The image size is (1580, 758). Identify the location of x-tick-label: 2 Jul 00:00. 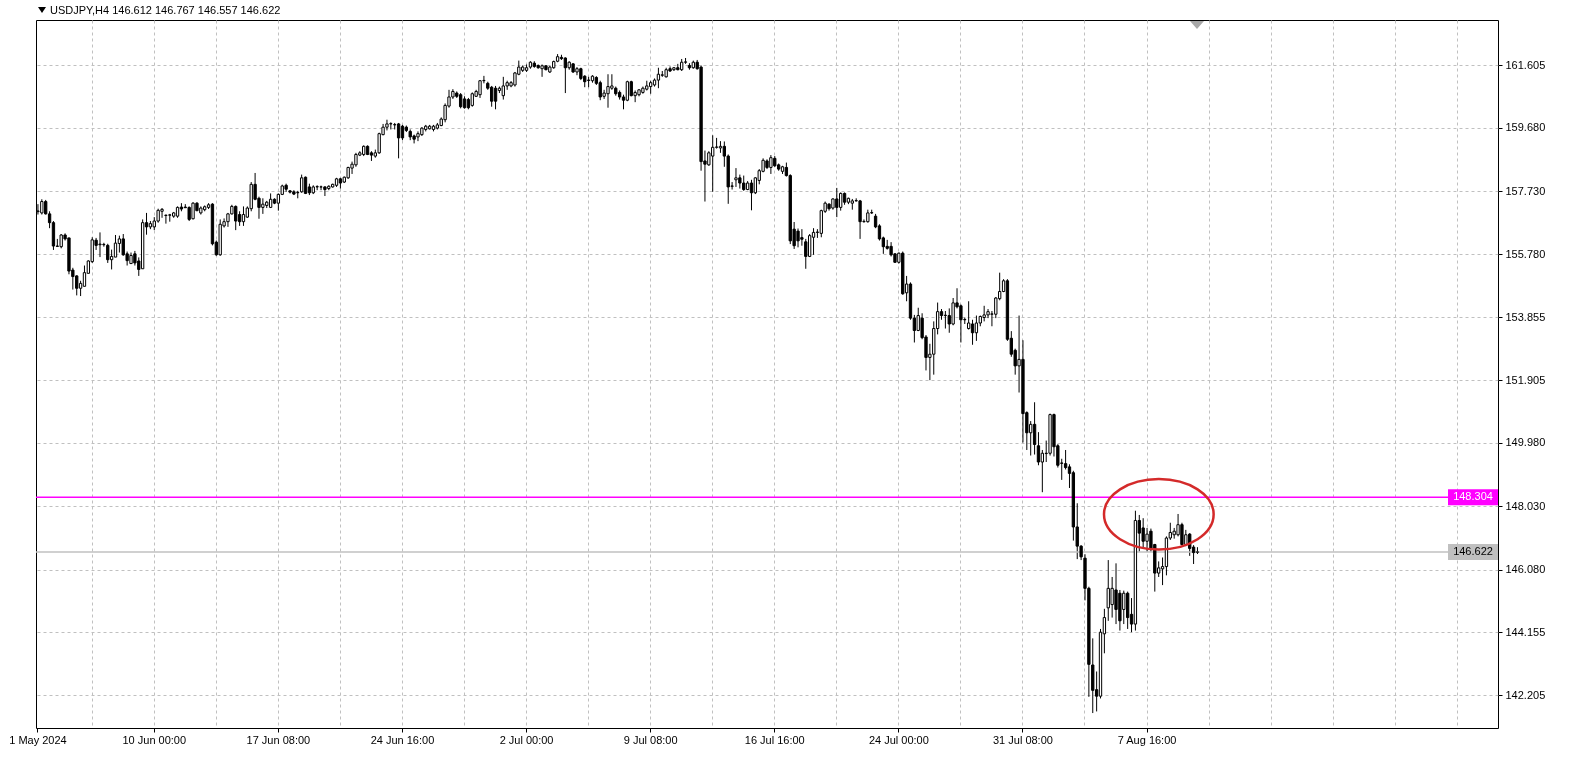
(526, 739).